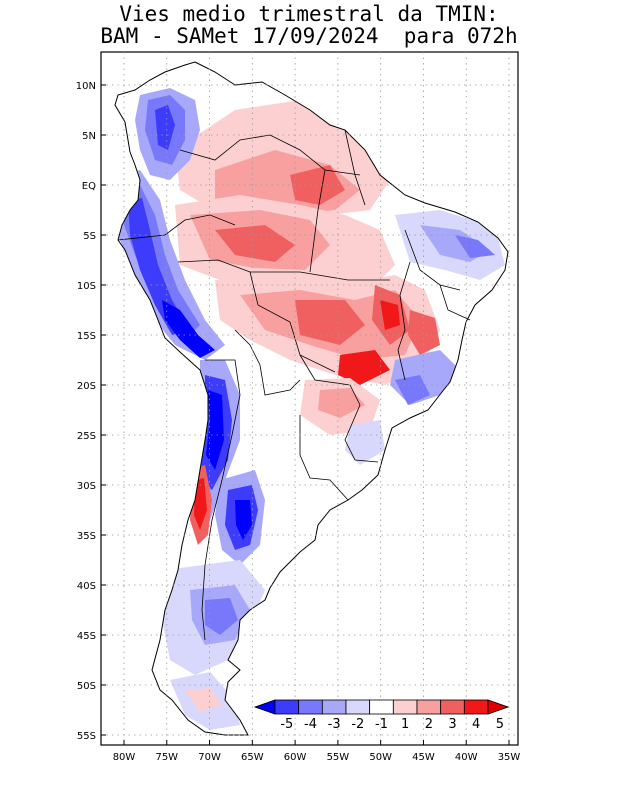 The image size is (618, 800). Describe the element at coordinates (89, 136) in the screenshot. I see `lat-tick-label: 5N` at that location.